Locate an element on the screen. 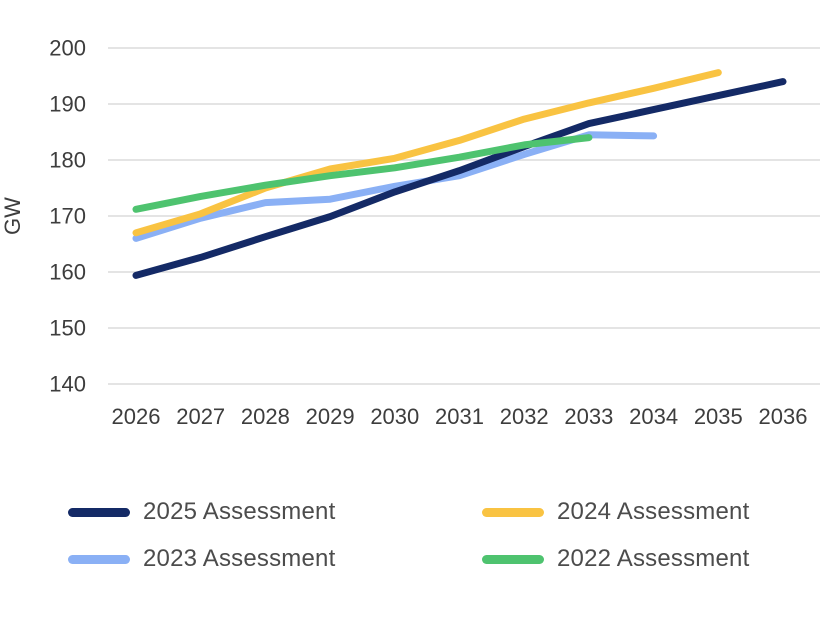 Image resolution: width=826 pixels, height=620 pixels. legend-item-2022-assessment: 2022 Assessment is located at coordinates (615, 559).